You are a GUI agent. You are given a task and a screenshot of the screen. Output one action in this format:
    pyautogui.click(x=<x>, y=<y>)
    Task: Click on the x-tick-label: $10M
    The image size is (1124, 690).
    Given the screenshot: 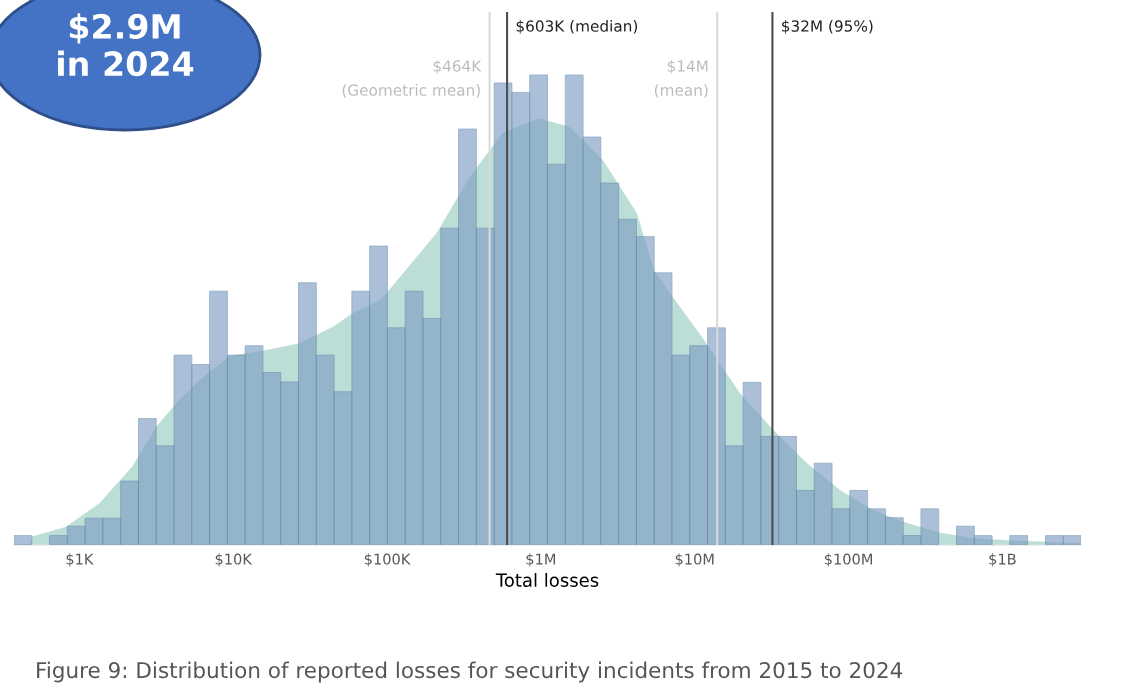 What is the action you would take?
    pyautogui.click(x=694, y=560)
    